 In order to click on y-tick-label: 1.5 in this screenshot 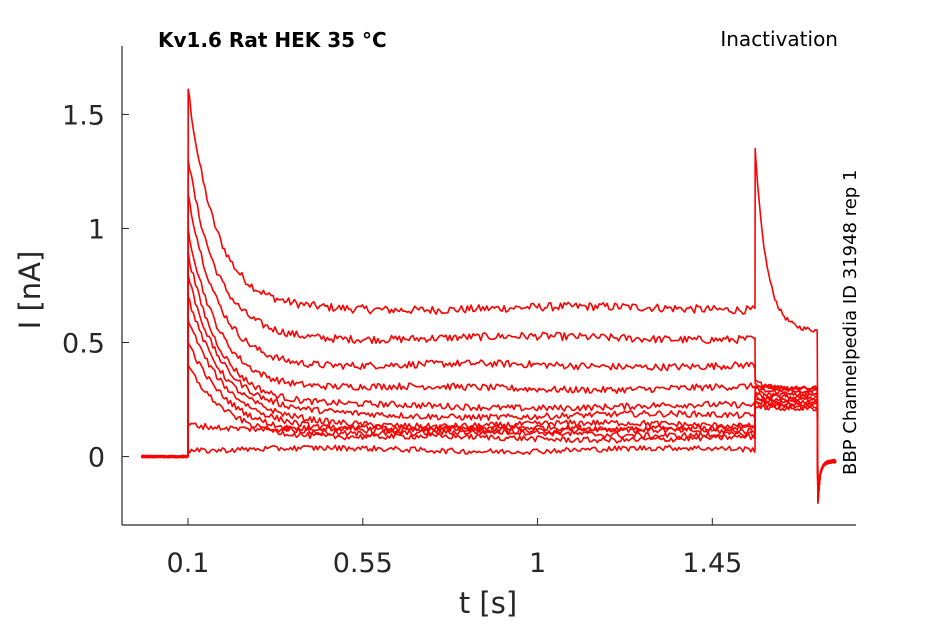, I will do `click(83, 115)`.